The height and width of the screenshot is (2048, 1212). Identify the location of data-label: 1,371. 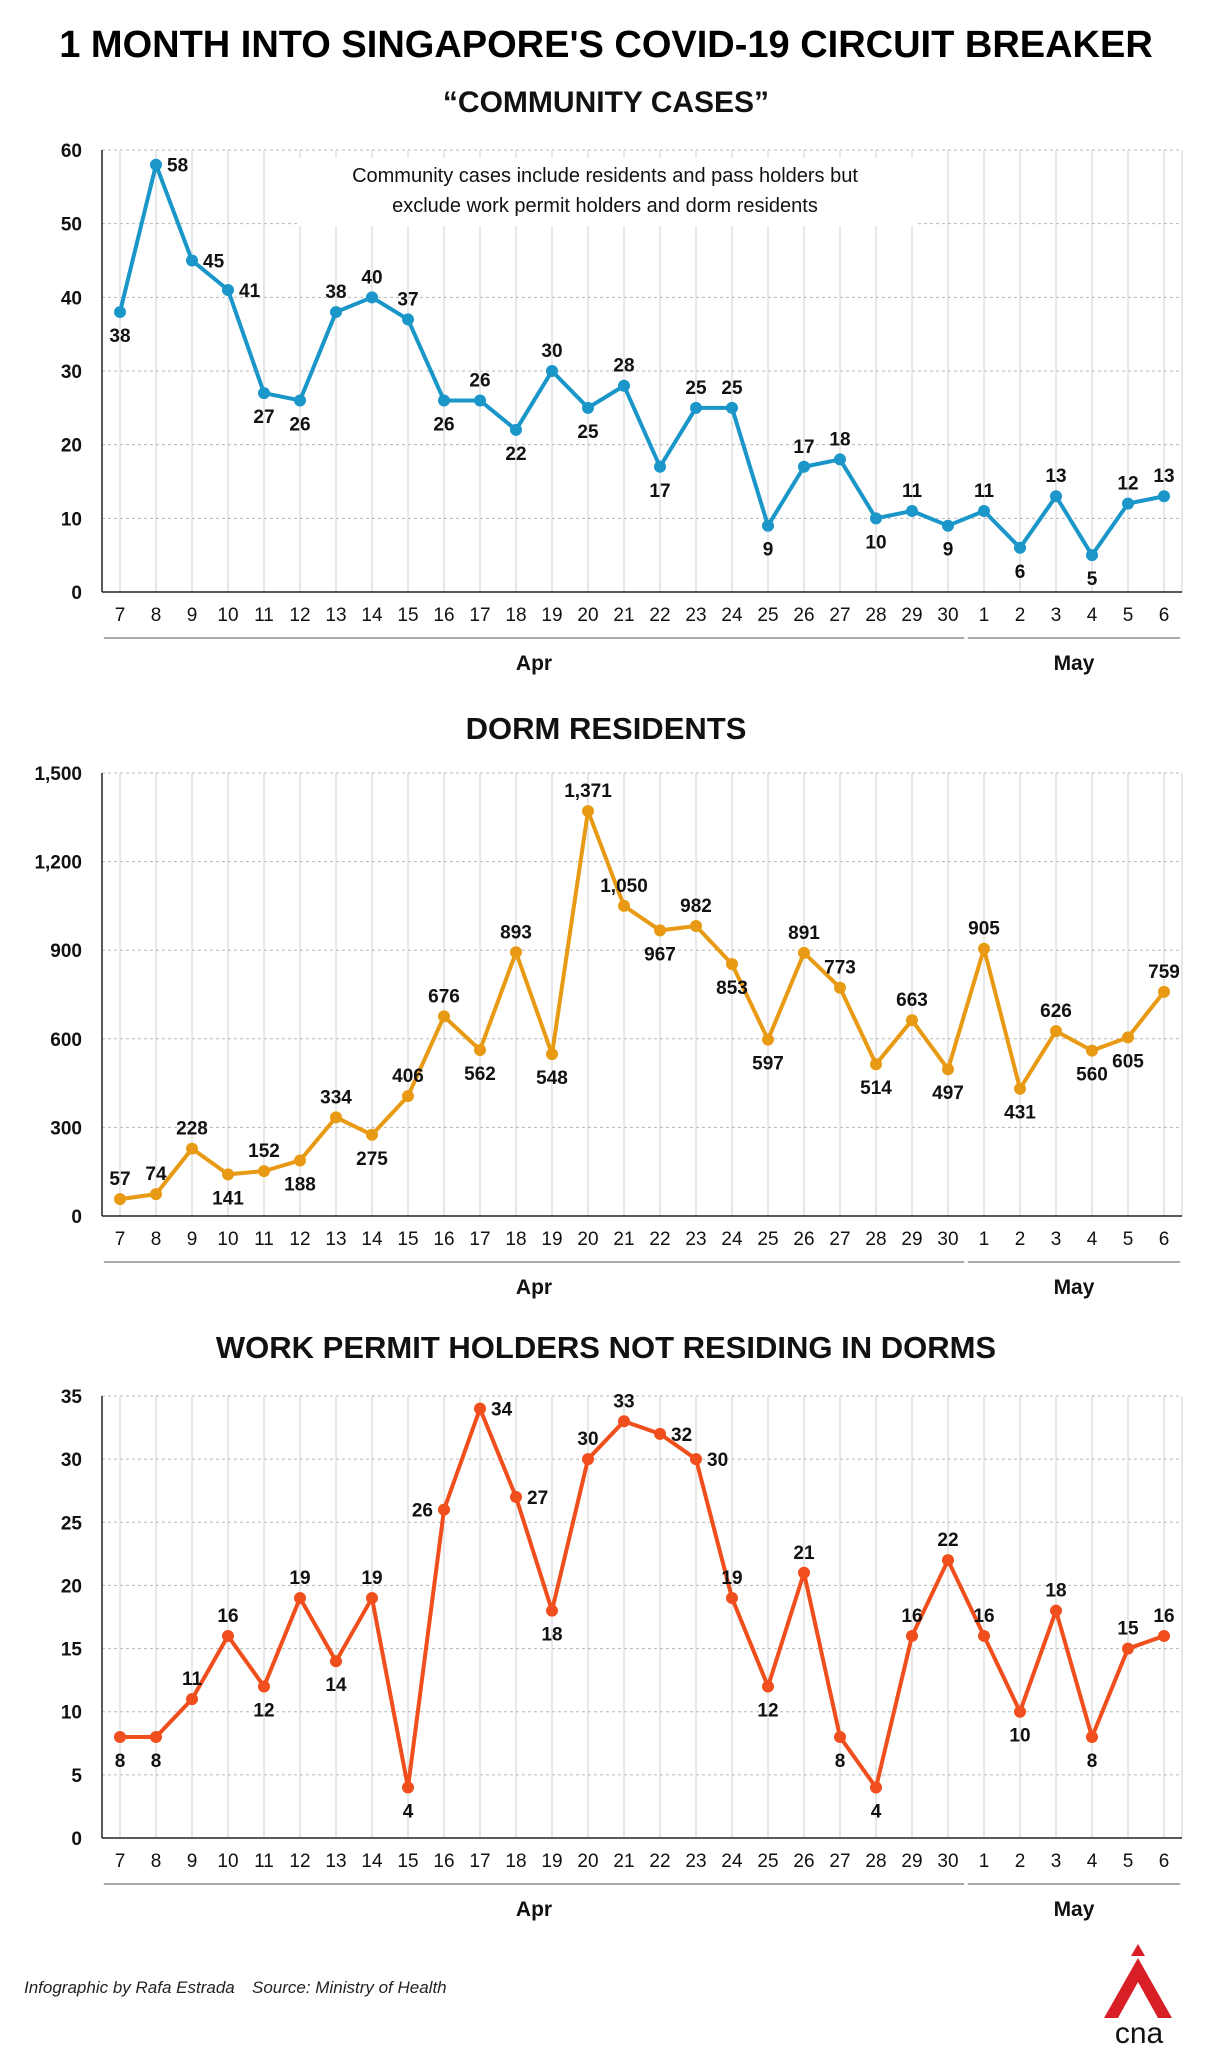
(588, 791).